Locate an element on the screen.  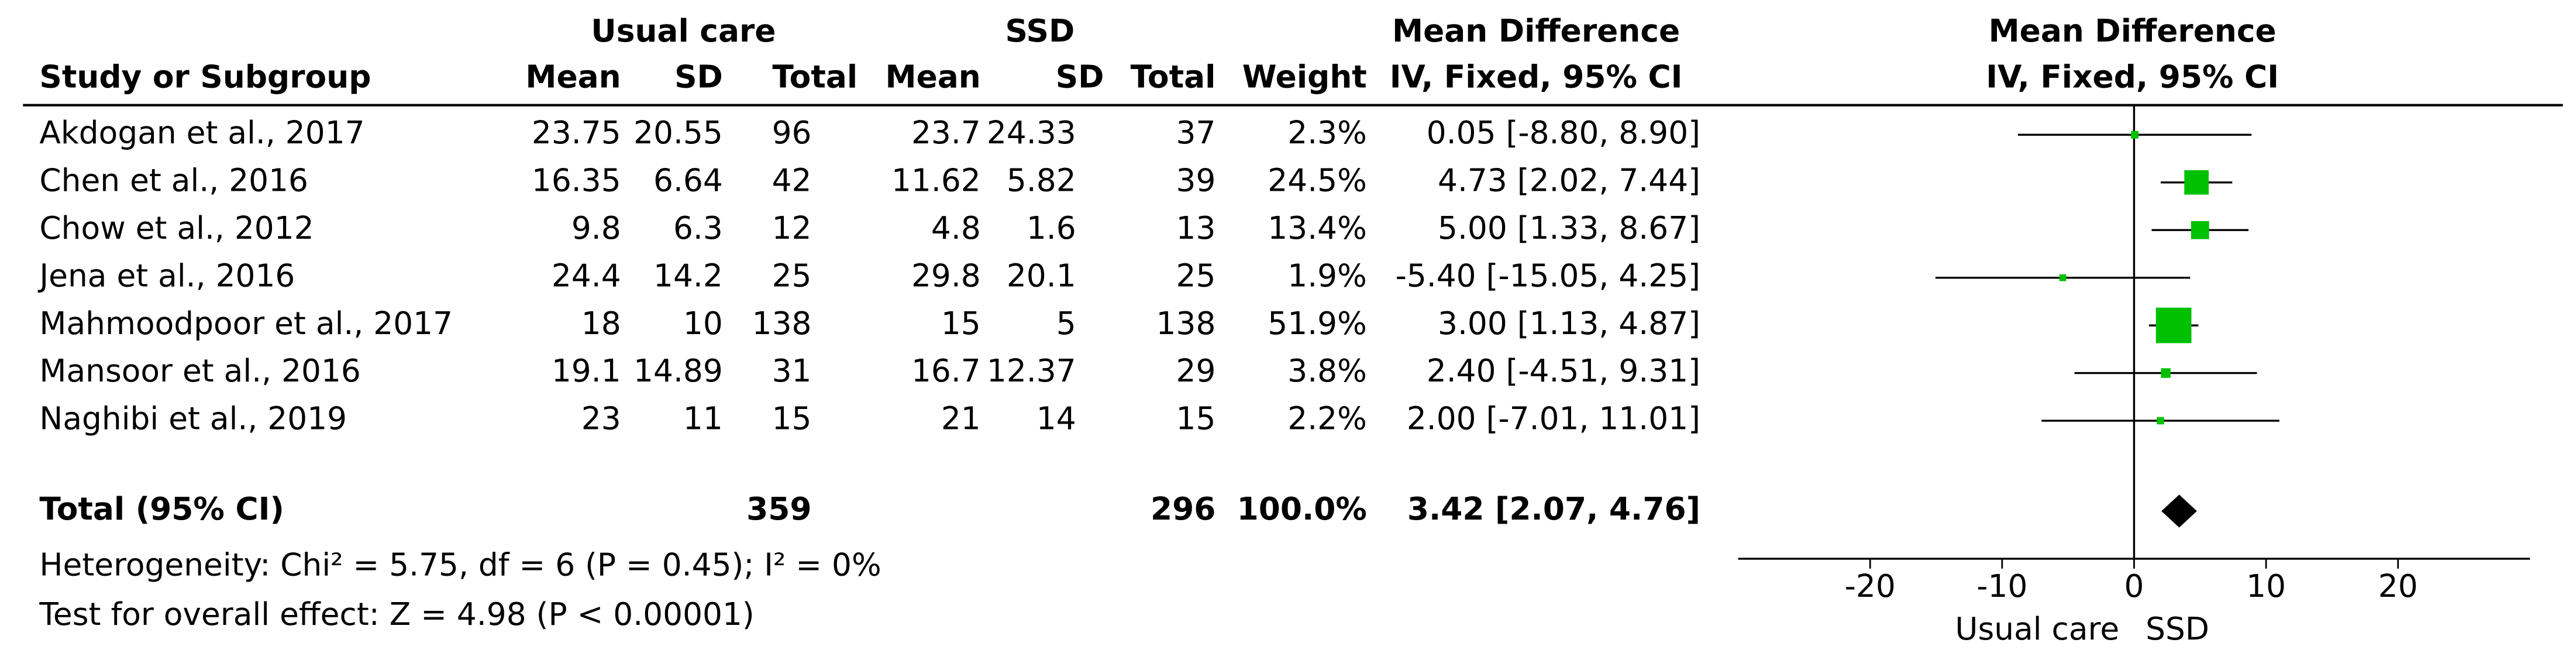
x-tick-label: 10 is located at coordinates (2266, 586).